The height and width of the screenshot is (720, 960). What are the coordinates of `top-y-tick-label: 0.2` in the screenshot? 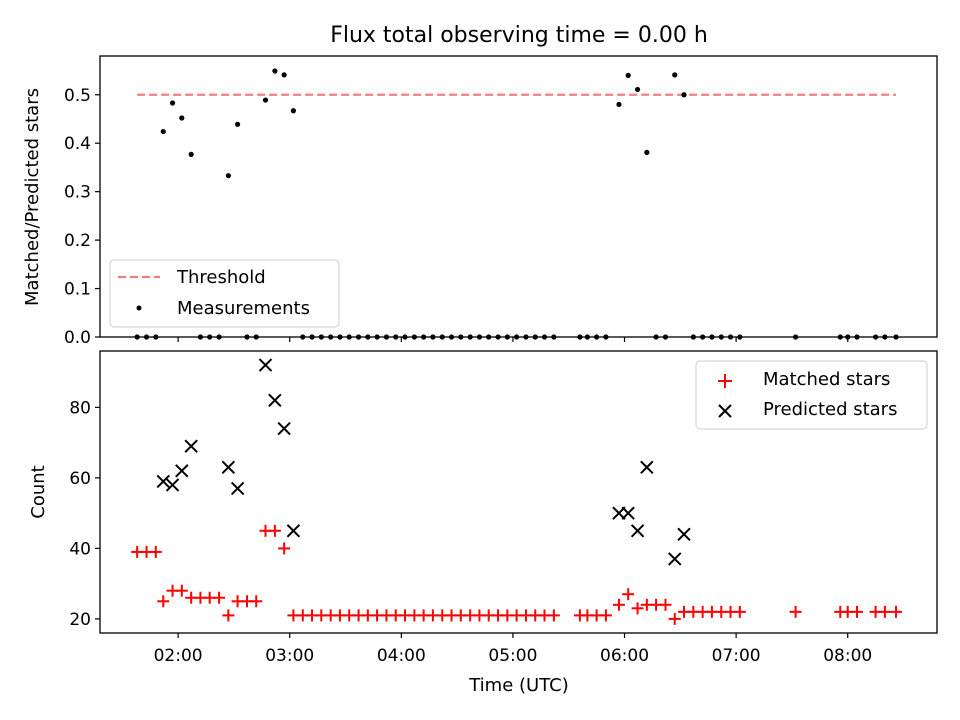 It's located at (77, 241).